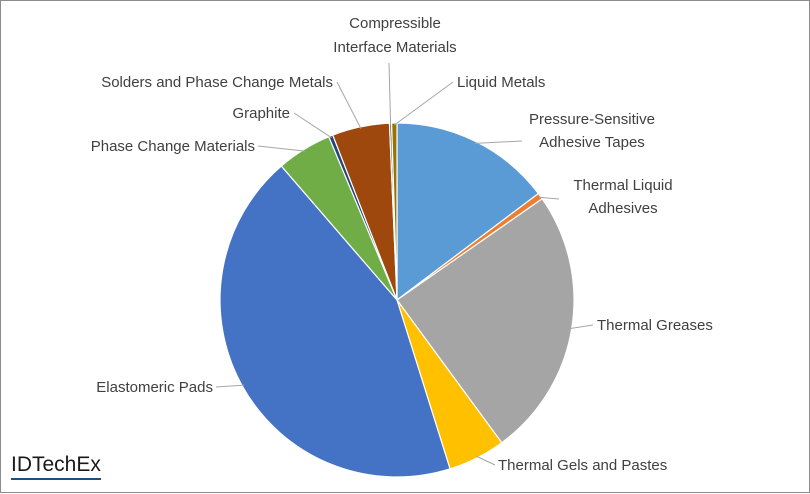  I want to click on label-thermal-greases: Thermal Greases, so click(655, 325).